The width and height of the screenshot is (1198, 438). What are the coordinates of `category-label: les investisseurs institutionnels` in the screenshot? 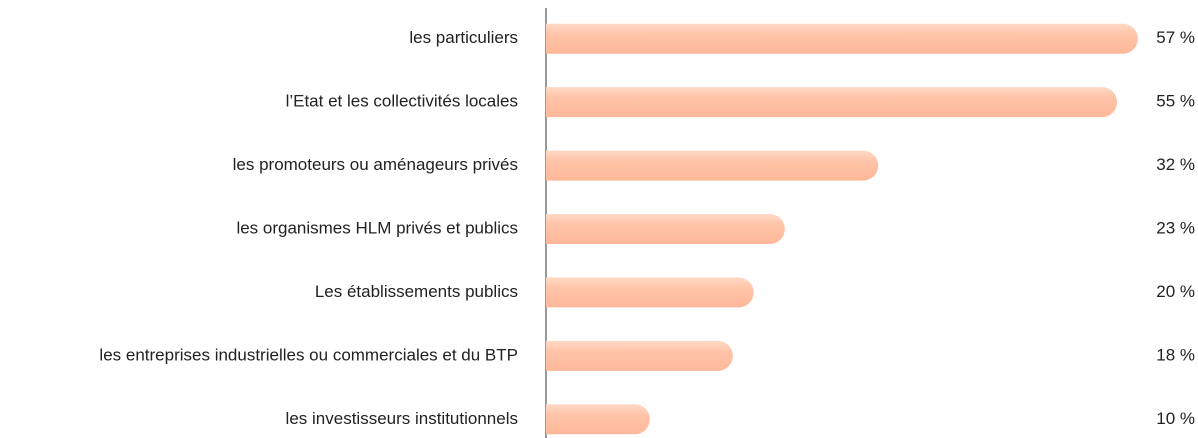 It's located at (402, 418).